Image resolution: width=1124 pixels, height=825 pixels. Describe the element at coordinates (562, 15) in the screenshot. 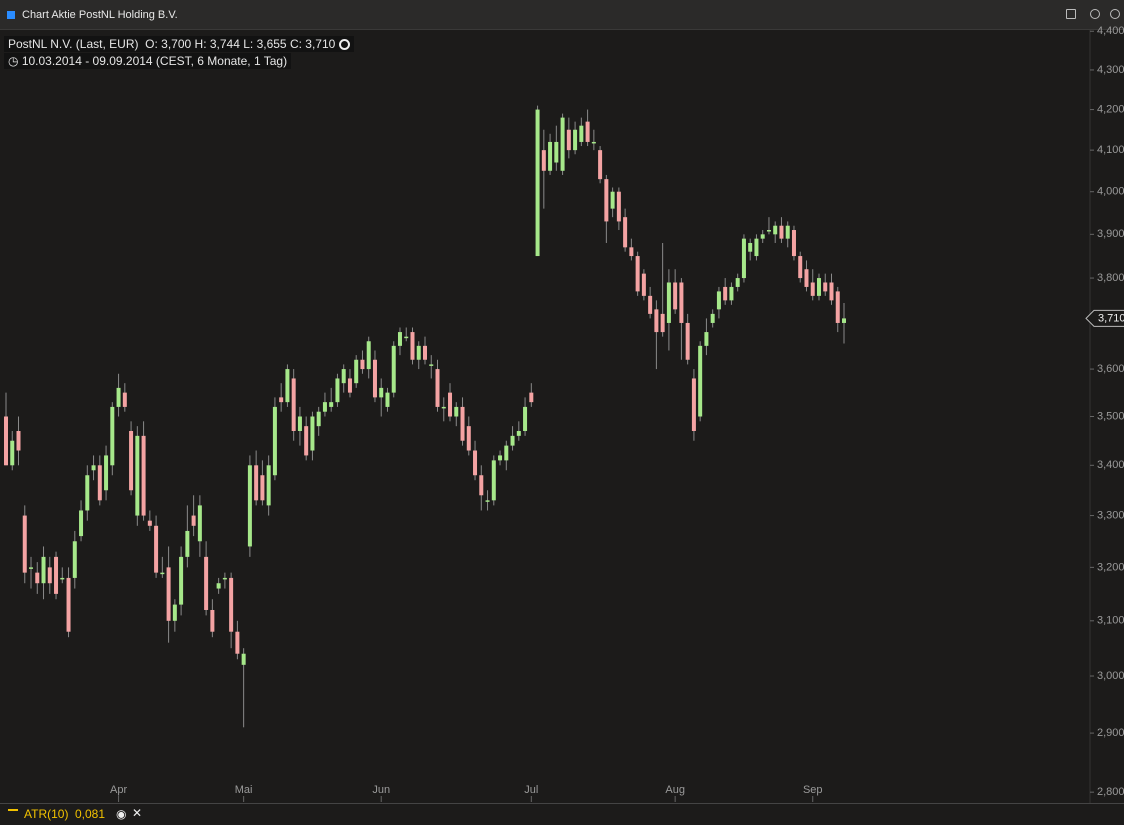

I see `title-bar: Chart Aktie PostNL Holding B.V.` at that location.